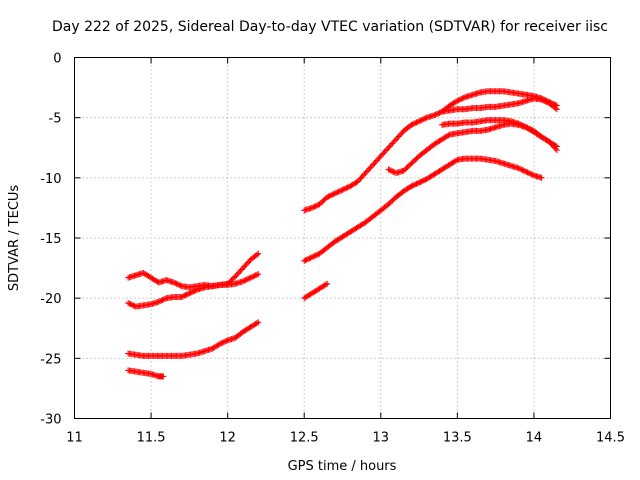  What do you see at coordinates (342, 466) in the screenshot?
I see `x-axis-label: GPS time / hours` at bounding box center [342, 466].